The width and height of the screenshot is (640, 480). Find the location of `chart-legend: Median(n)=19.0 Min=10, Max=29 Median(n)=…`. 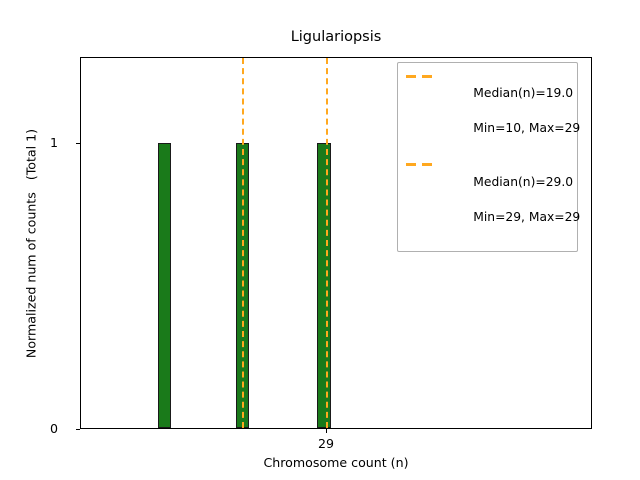

chart-legend: Median(n)=19.0 Min=10, Max=29 Median(n)=… is located at coordinates (488, 157).